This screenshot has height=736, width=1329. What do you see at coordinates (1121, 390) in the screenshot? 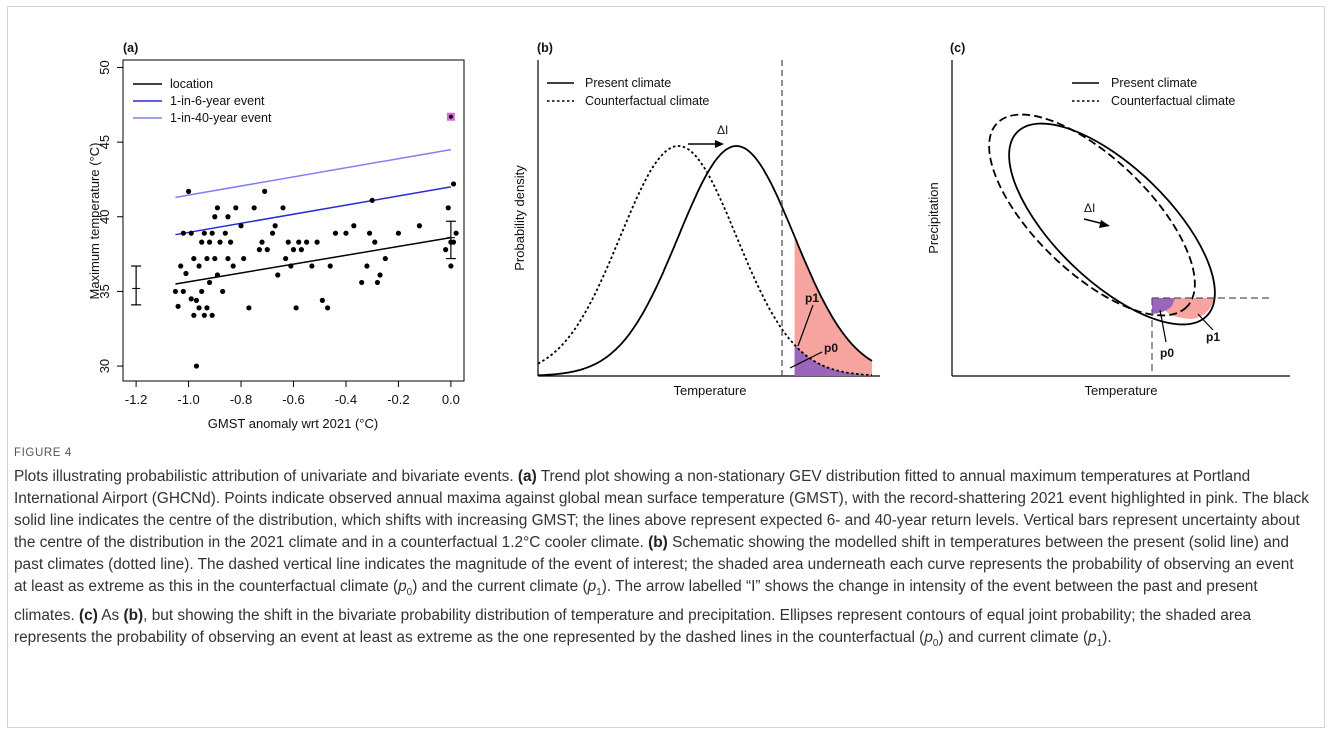
I see `panel-c-x-axis-label: Temperature` at bounding box center [1121, 390].